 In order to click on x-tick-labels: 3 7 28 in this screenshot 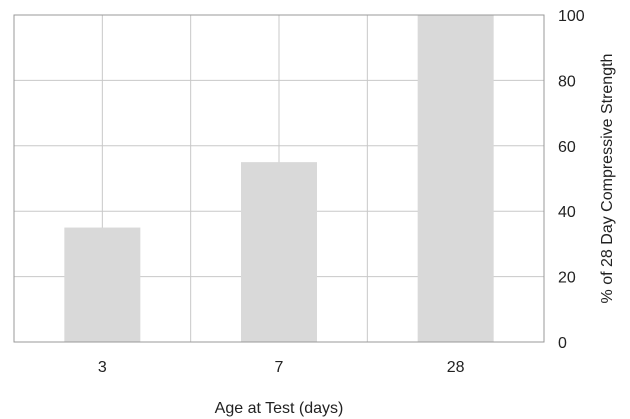, I will do `click(281, 367)`.